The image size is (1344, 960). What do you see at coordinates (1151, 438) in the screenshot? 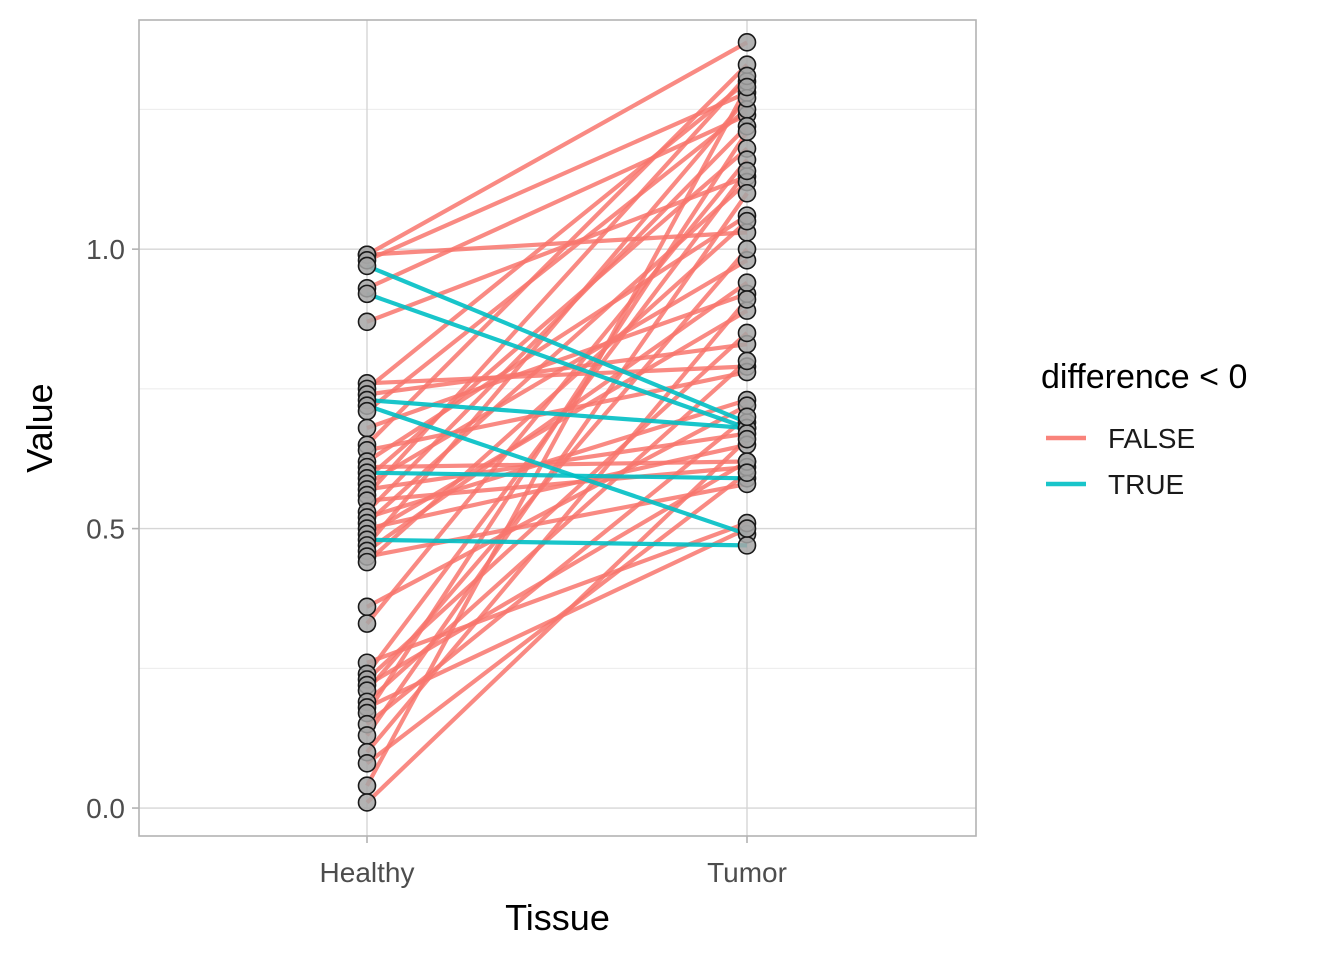
I see `legend-label-false: FALSE` at bounding box center [1151, 438].